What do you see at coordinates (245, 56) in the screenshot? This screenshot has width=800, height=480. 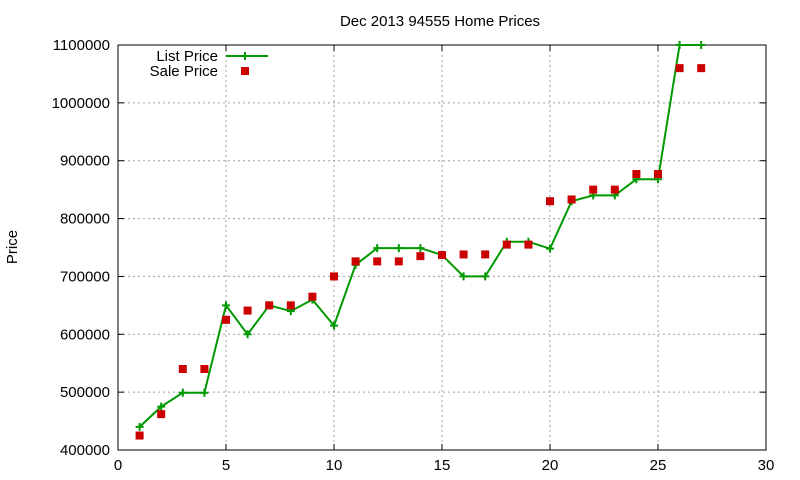 I see `legend-marker-list-price` at bounding box center [245, 56].